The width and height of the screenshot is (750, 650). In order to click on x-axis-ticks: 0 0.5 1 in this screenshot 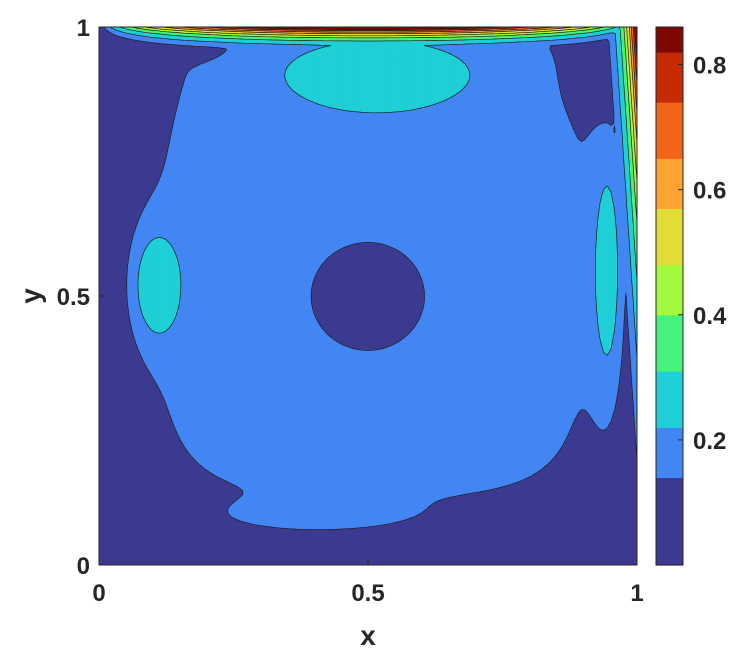, I will do `click(368, 583)`.